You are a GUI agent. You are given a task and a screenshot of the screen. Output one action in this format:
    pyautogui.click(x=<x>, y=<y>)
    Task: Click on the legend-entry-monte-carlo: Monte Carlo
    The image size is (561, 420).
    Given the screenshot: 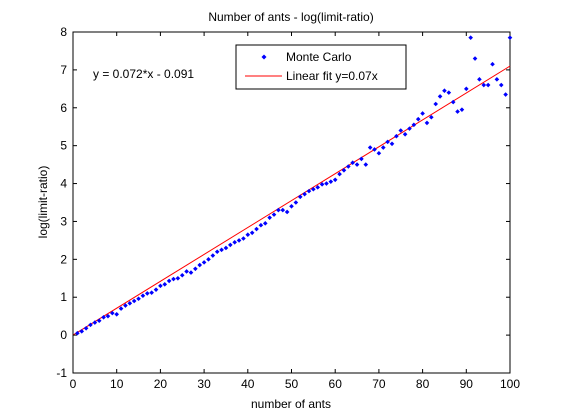 What is the action you would take?
    pyautogui.click(x=306, y=57)
    